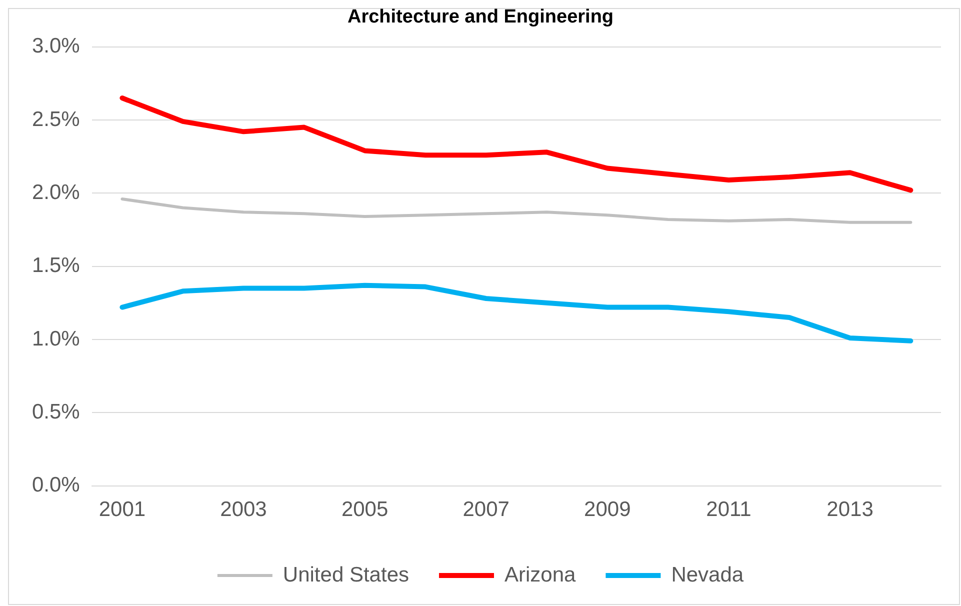  Describe the element at coordinates (707, 574) in the screenshot. I see `legend-label: Nevada` at that location.